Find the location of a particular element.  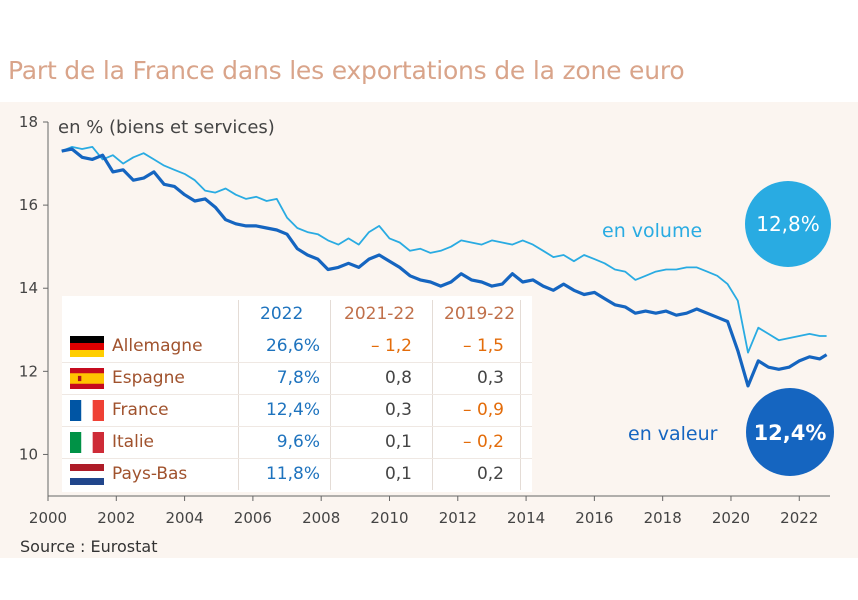

y-tick-label: 18 is located at coordinates (28, 122).